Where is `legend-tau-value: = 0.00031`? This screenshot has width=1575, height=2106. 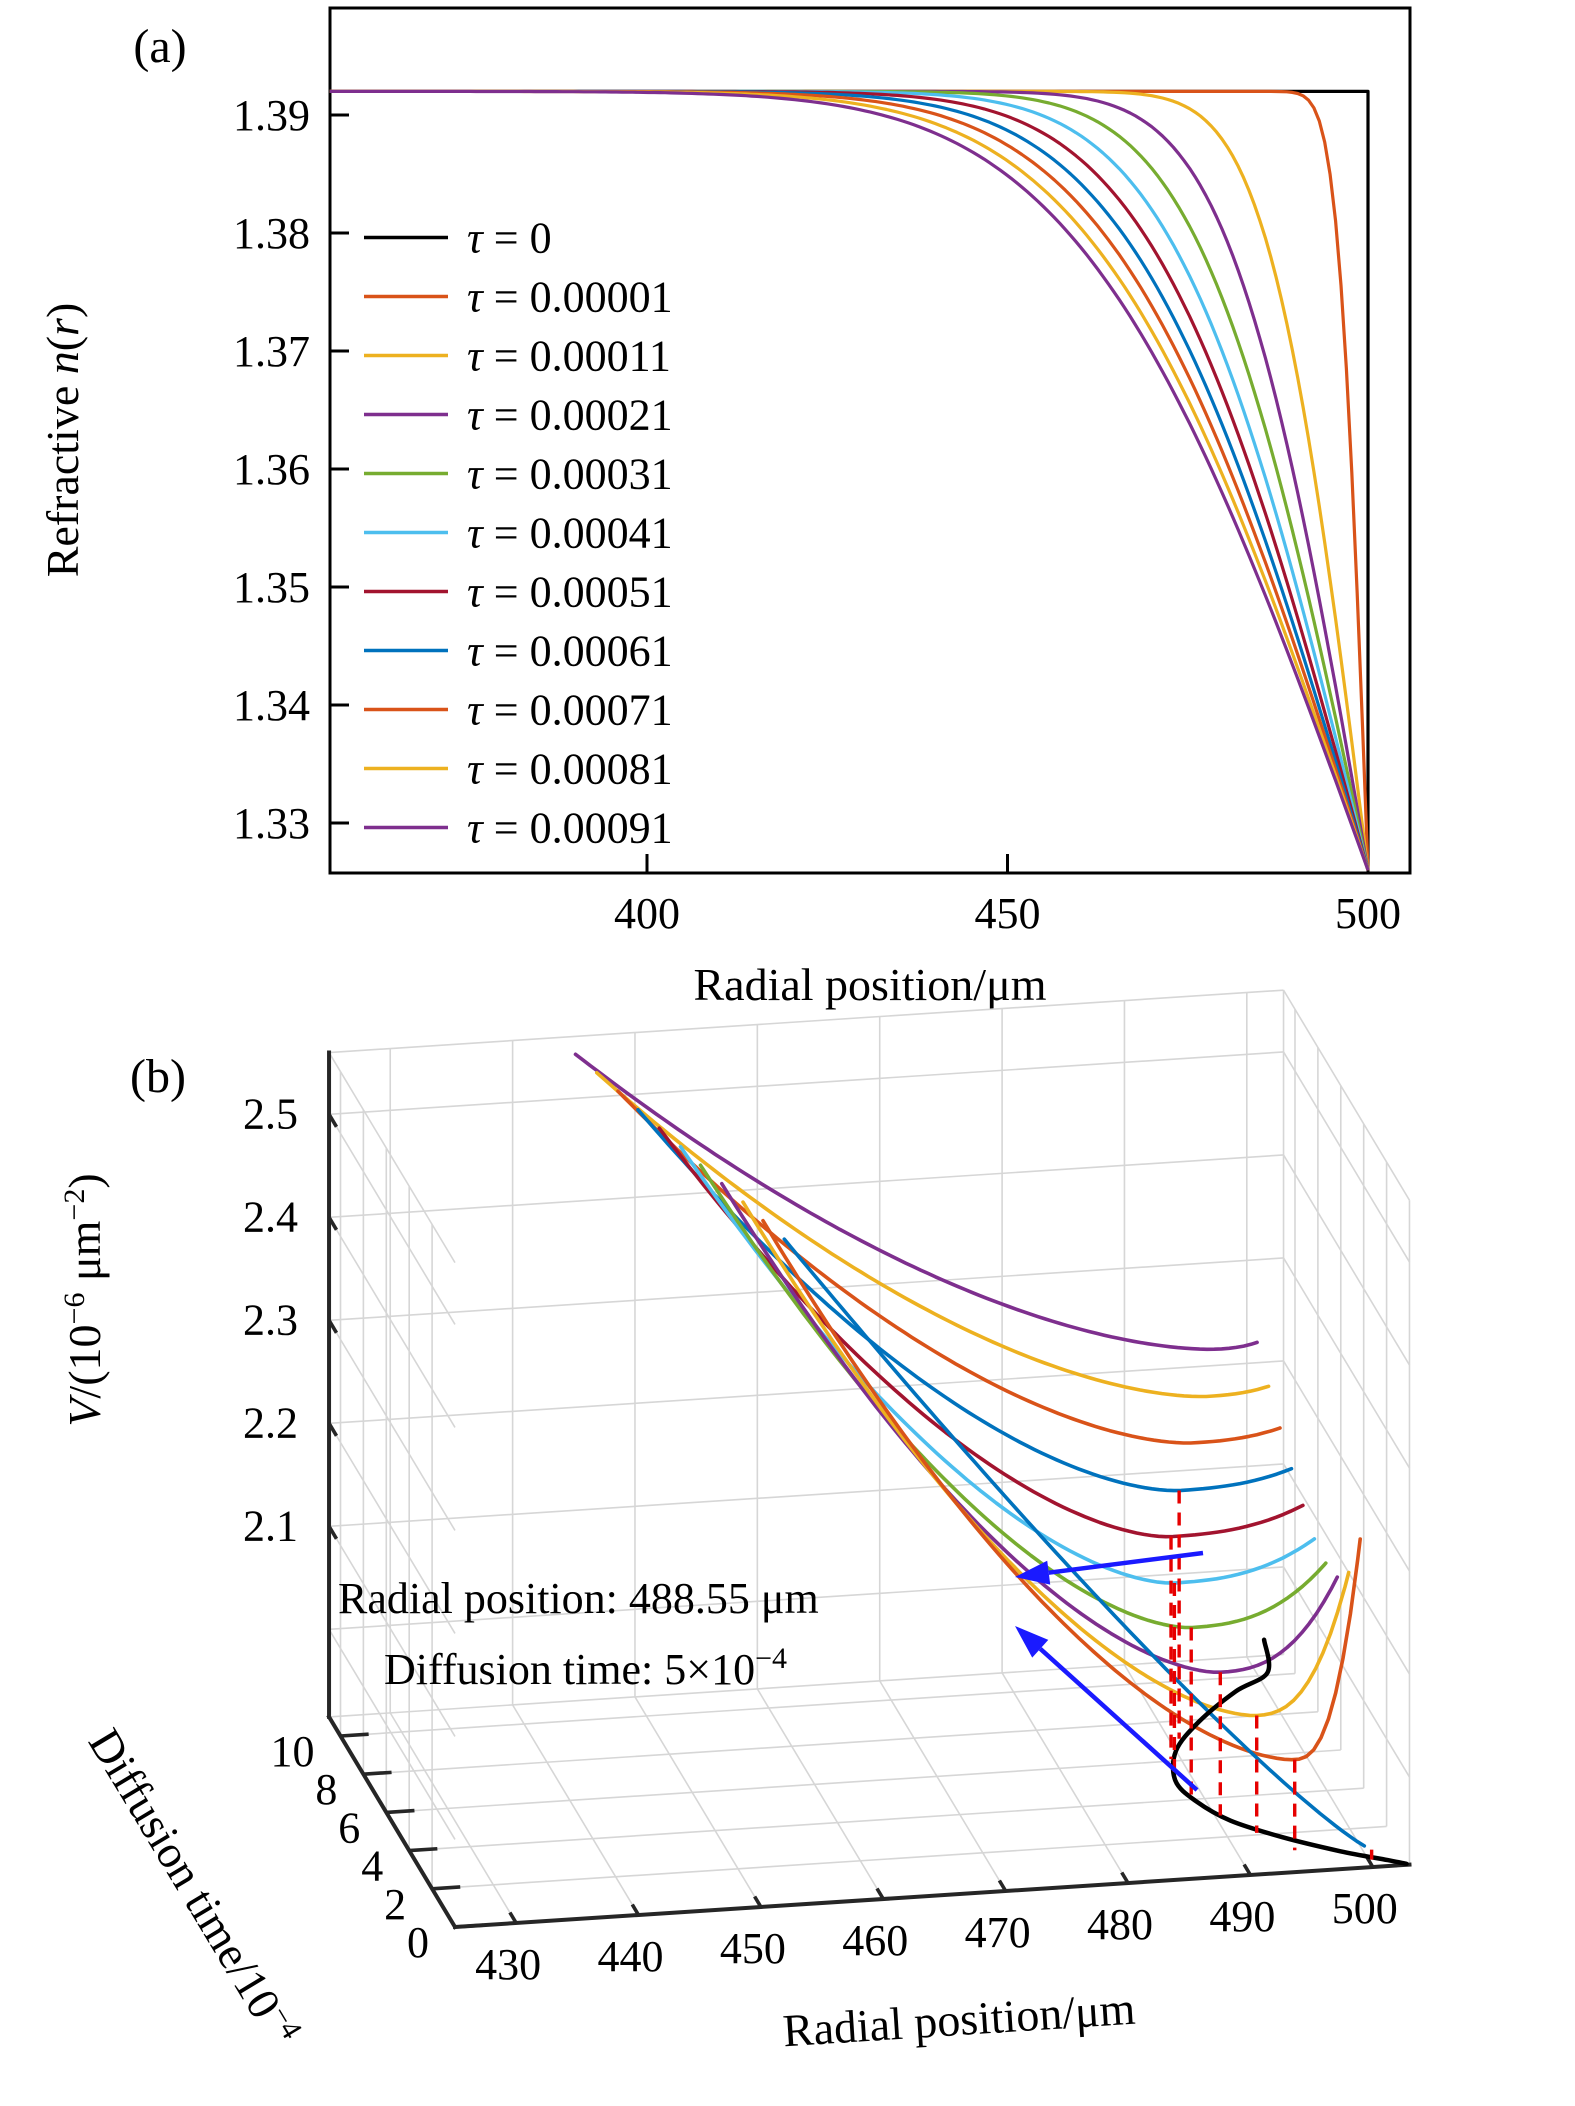 legend-tau-value: = 0.00031 is located at coordinates (578, 474).